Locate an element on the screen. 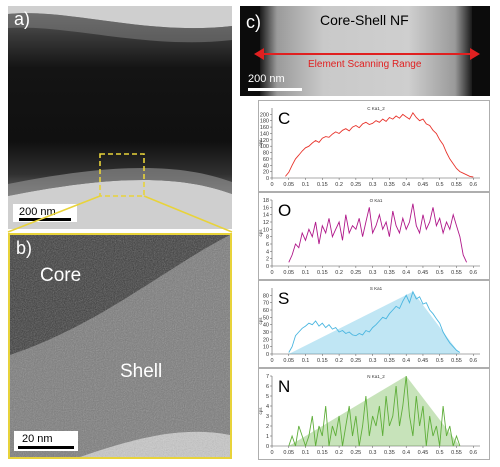 The image size is (500, 467). x-tick-label: 0 is located at coordinates (271, 453).